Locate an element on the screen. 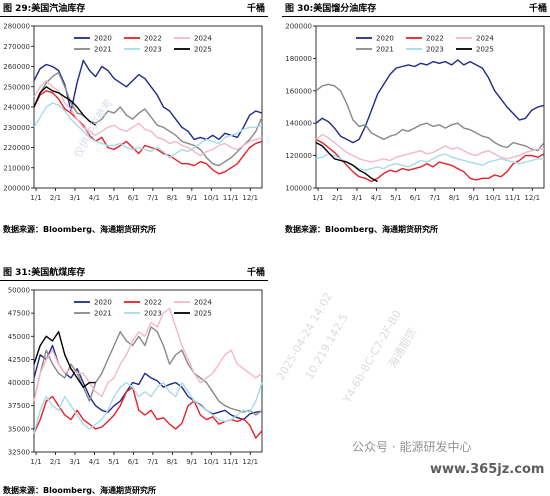 This screenshot has height=496, width=550. y-tick-label: 37500 is located at coordinates (19, 406).